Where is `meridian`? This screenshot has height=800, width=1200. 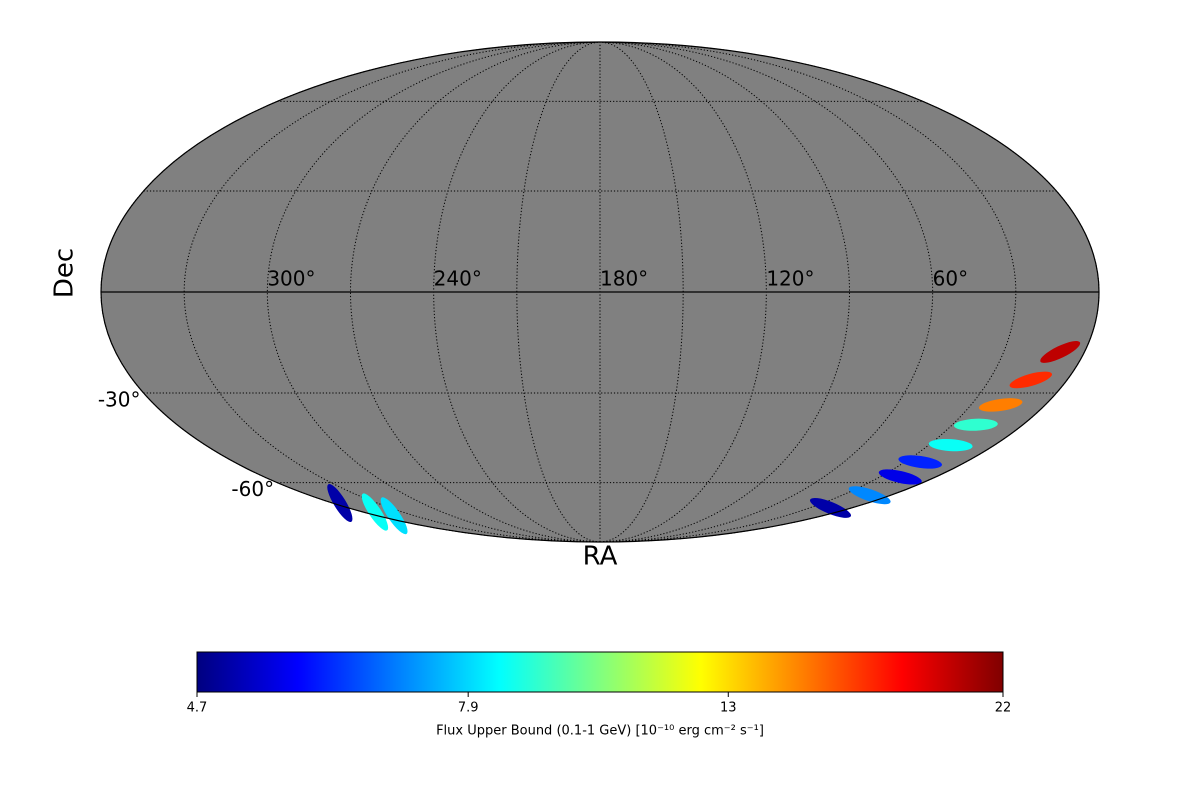 meridian is located at coordinates (475, 292).